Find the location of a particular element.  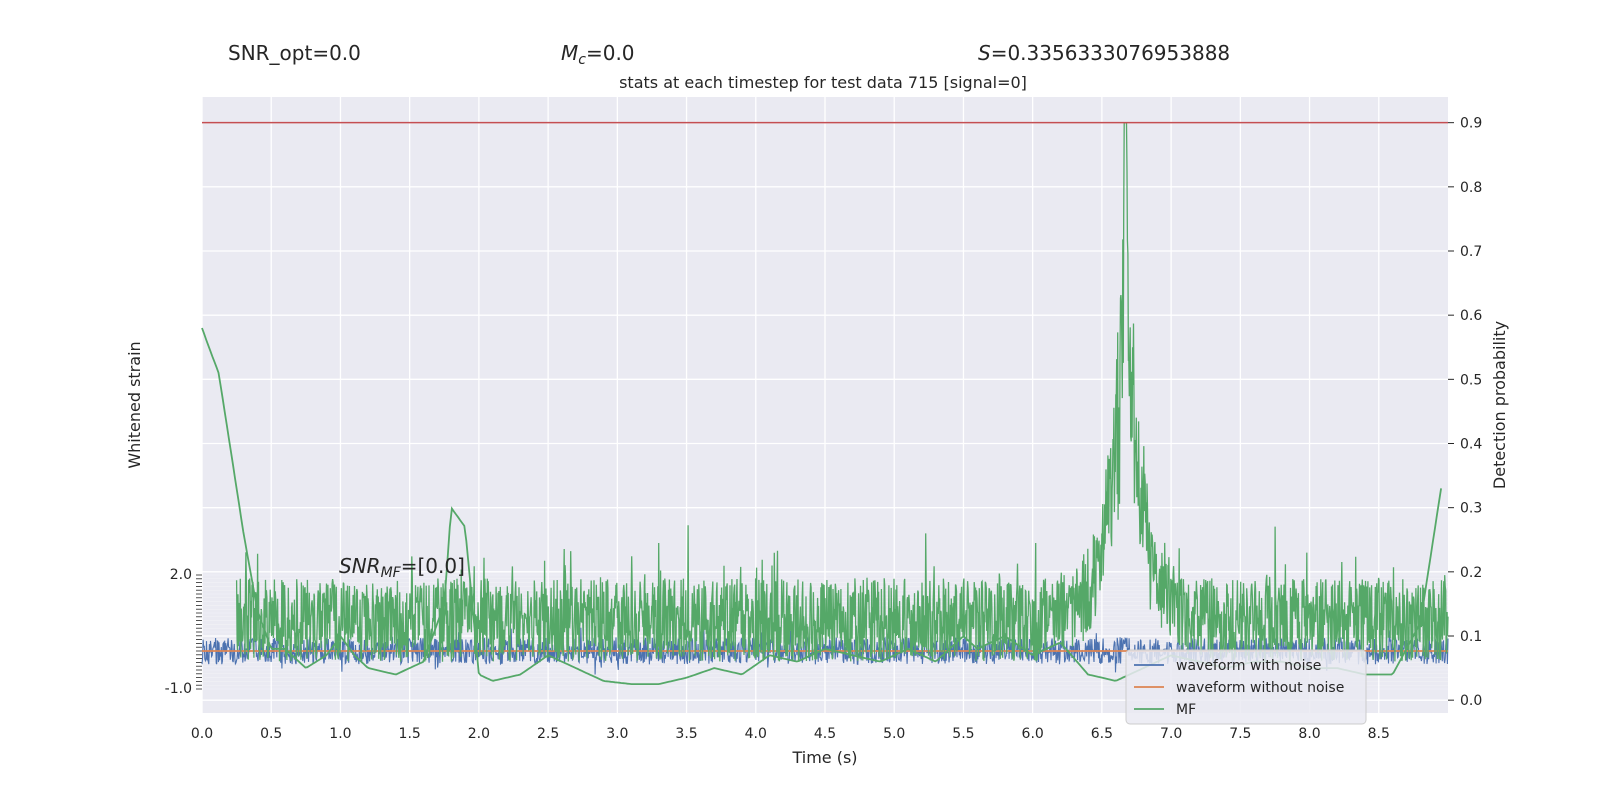

x-axis-label: Time (s) is located at coordinates (824, 757).